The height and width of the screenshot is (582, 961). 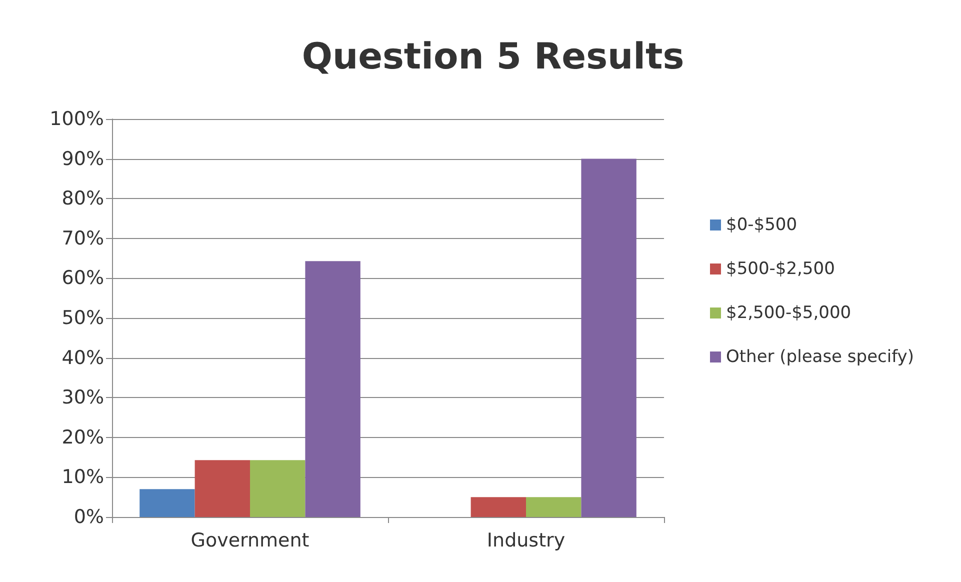 I want to click on y-tick-label: 30%, so click(x=83, y=397).